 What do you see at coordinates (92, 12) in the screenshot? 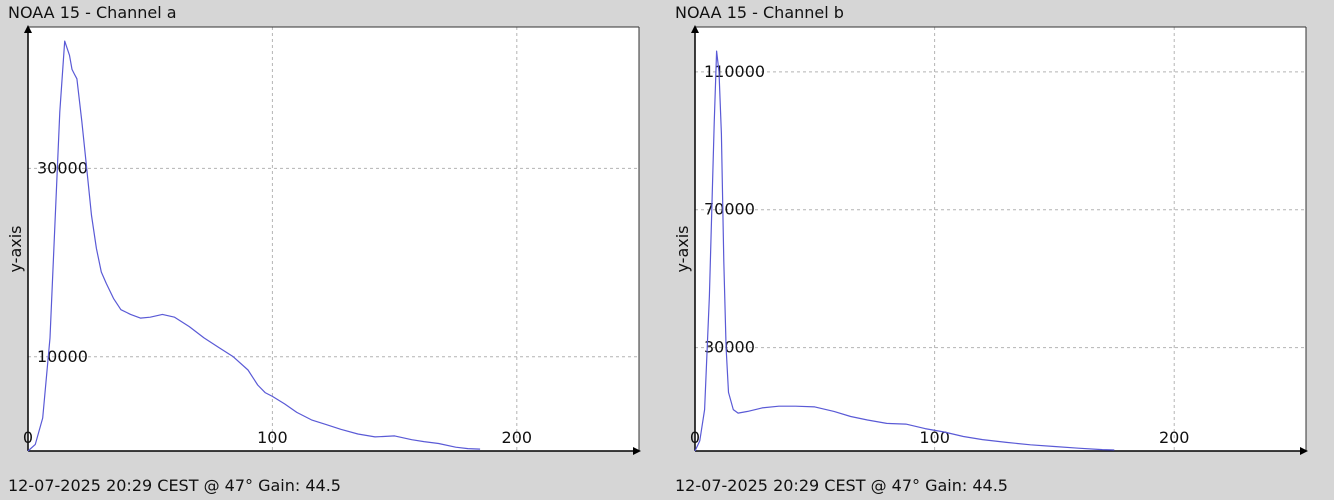
I see `chart-title: NOAA 15 - Channel a` at bounding box center [92, 12].